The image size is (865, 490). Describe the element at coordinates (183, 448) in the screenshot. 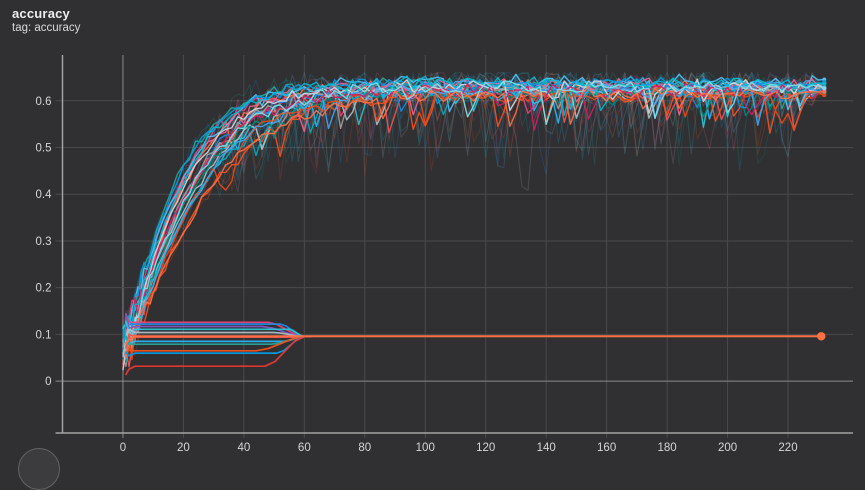

I see `x-tick-label: 20` at that location.